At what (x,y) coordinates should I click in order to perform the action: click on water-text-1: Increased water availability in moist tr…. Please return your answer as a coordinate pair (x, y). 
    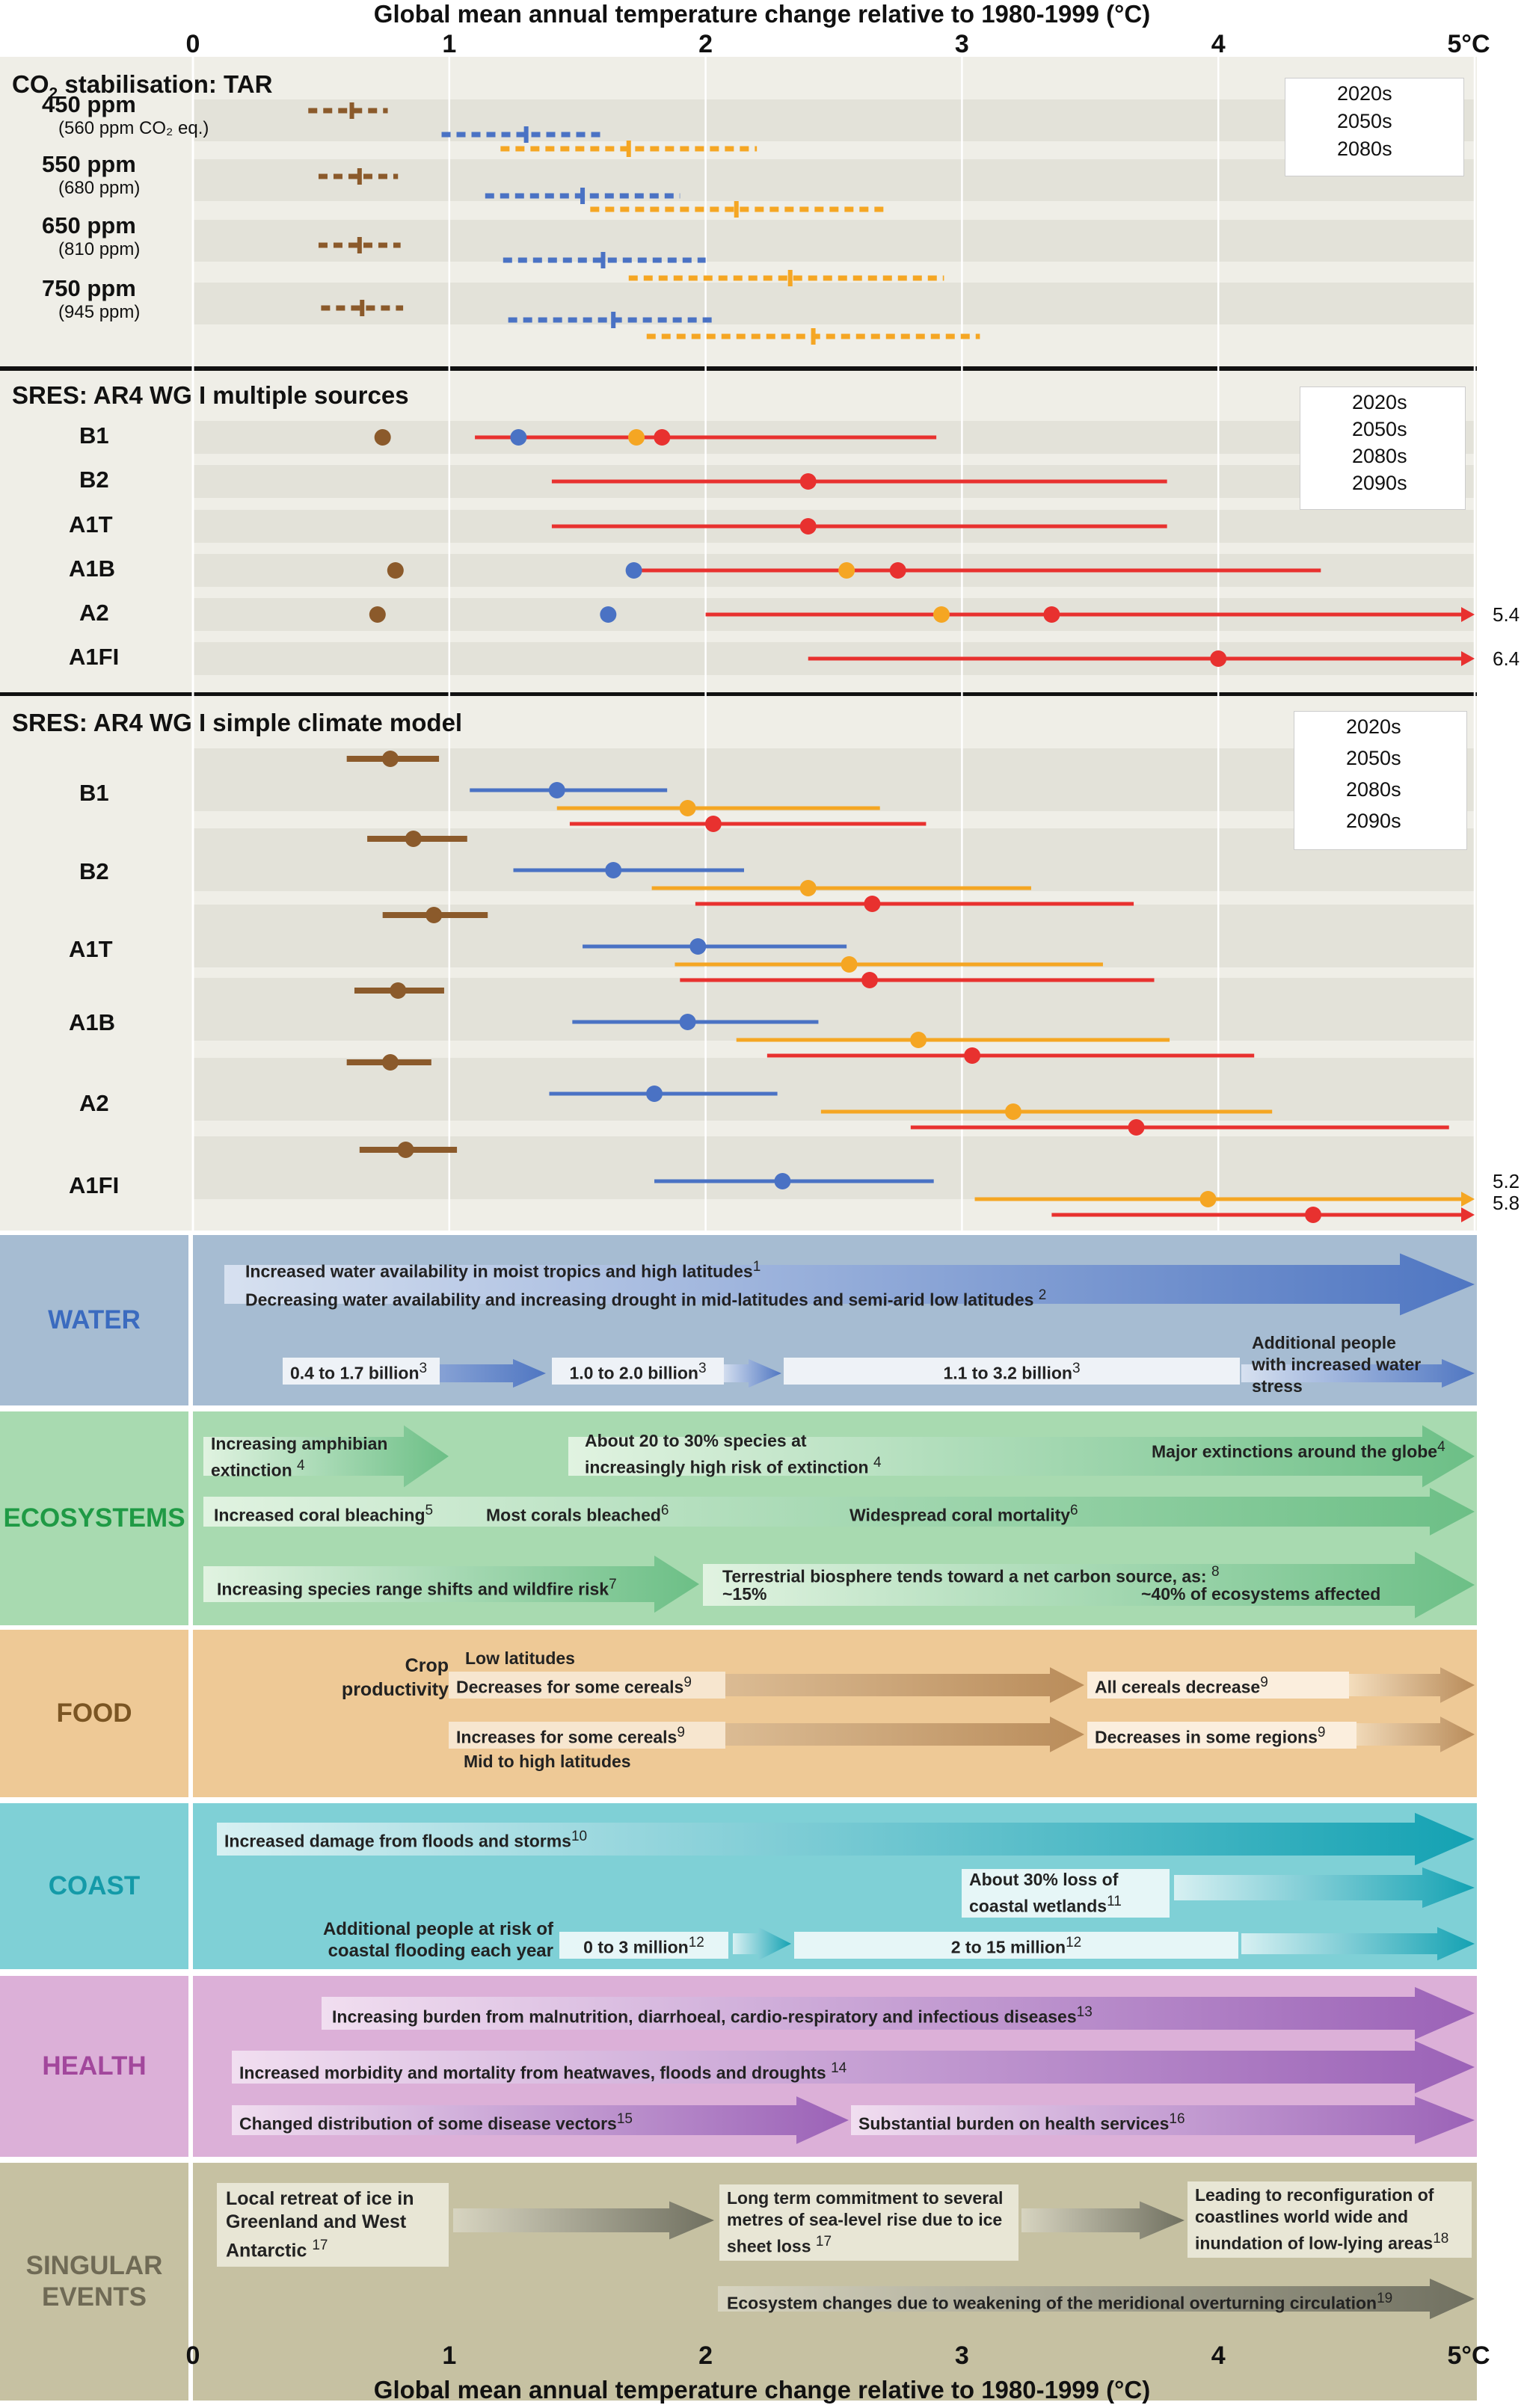
    Looking at the image, I should click on (503, 1270).